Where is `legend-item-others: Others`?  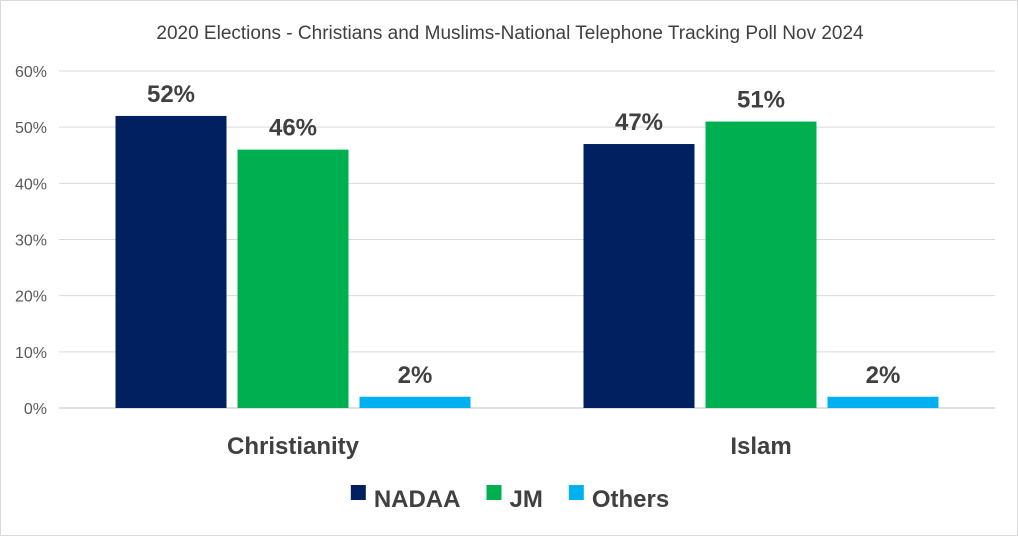
legend-item-others: Others is located at coordinates (618, 499).